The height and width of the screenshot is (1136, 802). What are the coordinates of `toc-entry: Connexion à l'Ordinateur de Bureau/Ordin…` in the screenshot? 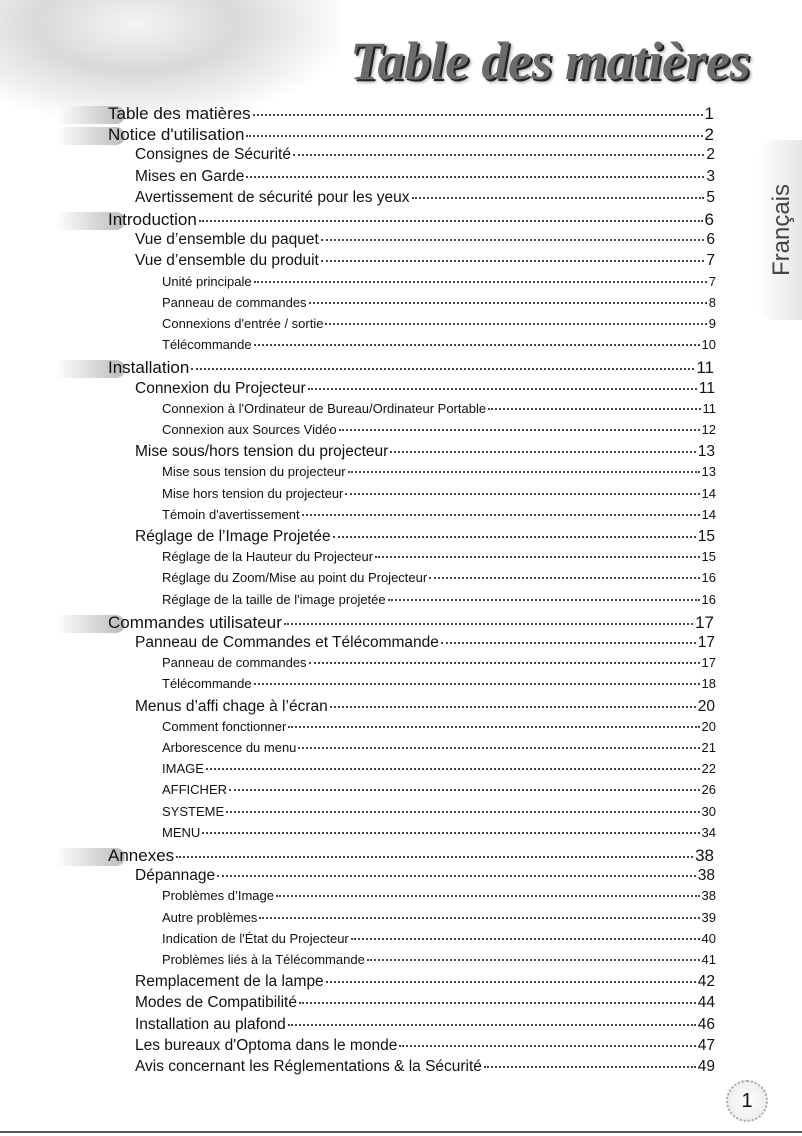 It's located at (439, 408).